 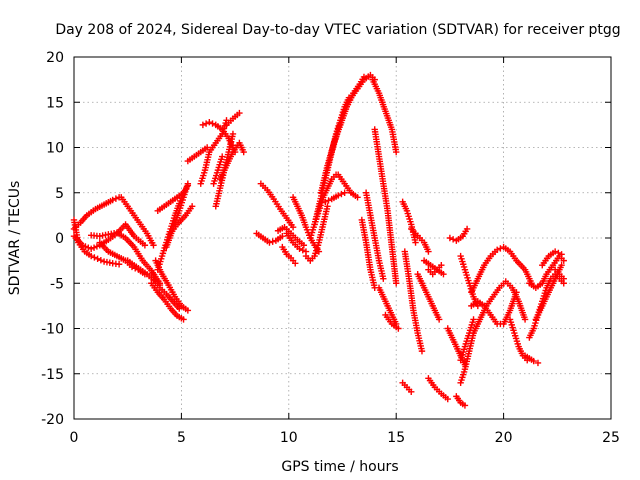 What do you see at coordinates (55, 149) in the screenshot?
I see `y-tick-label: 10` at bounding box center [55, 149].